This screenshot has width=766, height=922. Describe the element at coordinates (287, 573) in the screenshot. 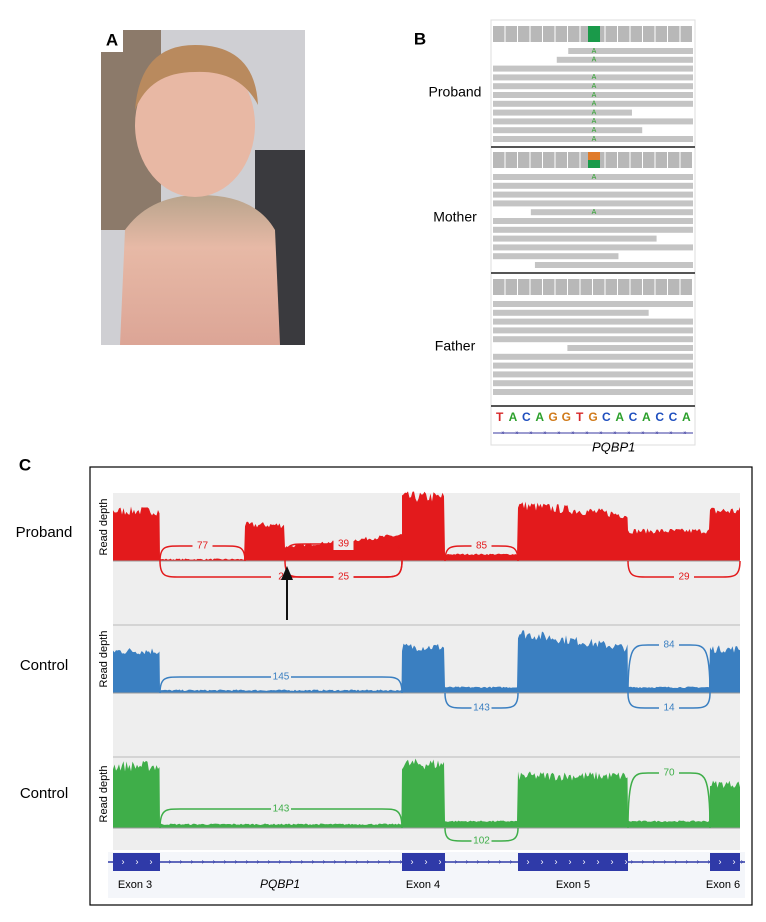

I see `arrow-head` at that location.